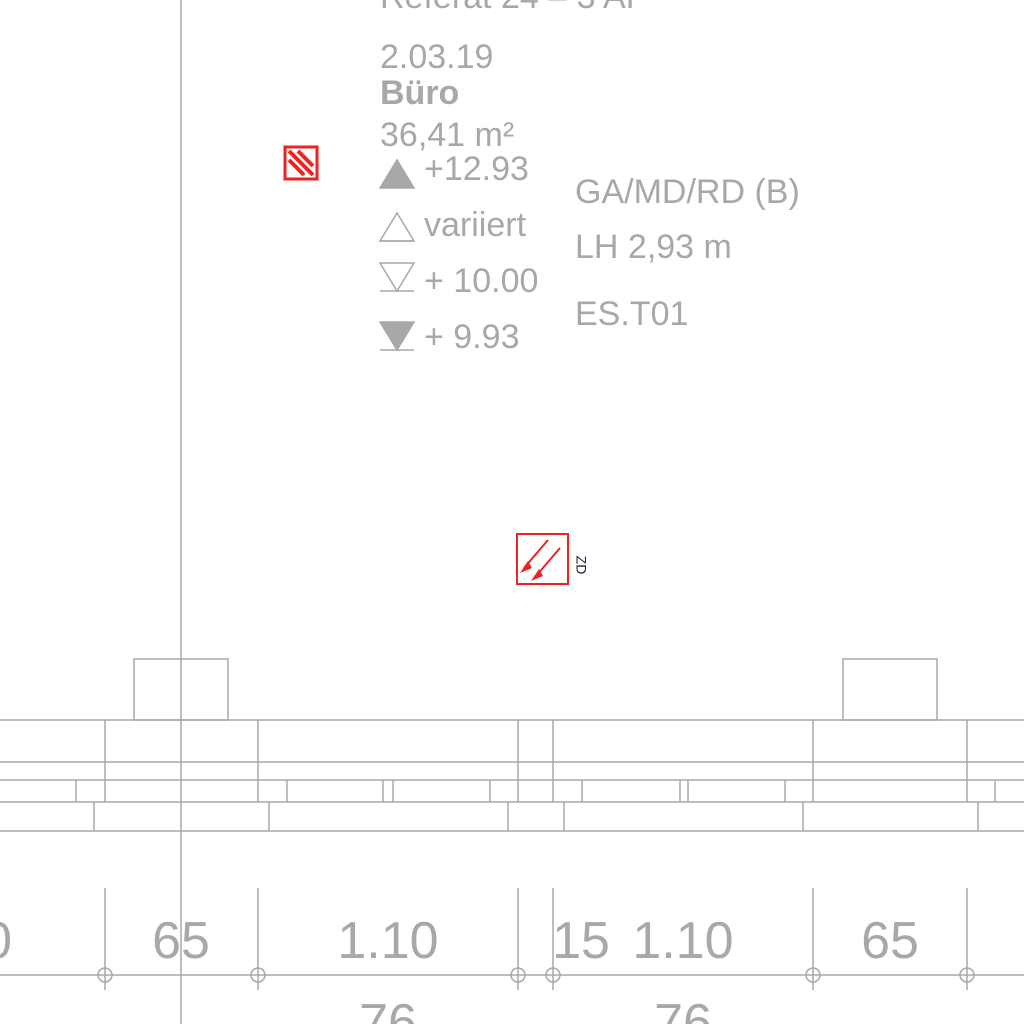  What do you see at coordinates (631, 314) in the screenshot?
I see `info-text: ES.T01` at bounding box center [631, 314].